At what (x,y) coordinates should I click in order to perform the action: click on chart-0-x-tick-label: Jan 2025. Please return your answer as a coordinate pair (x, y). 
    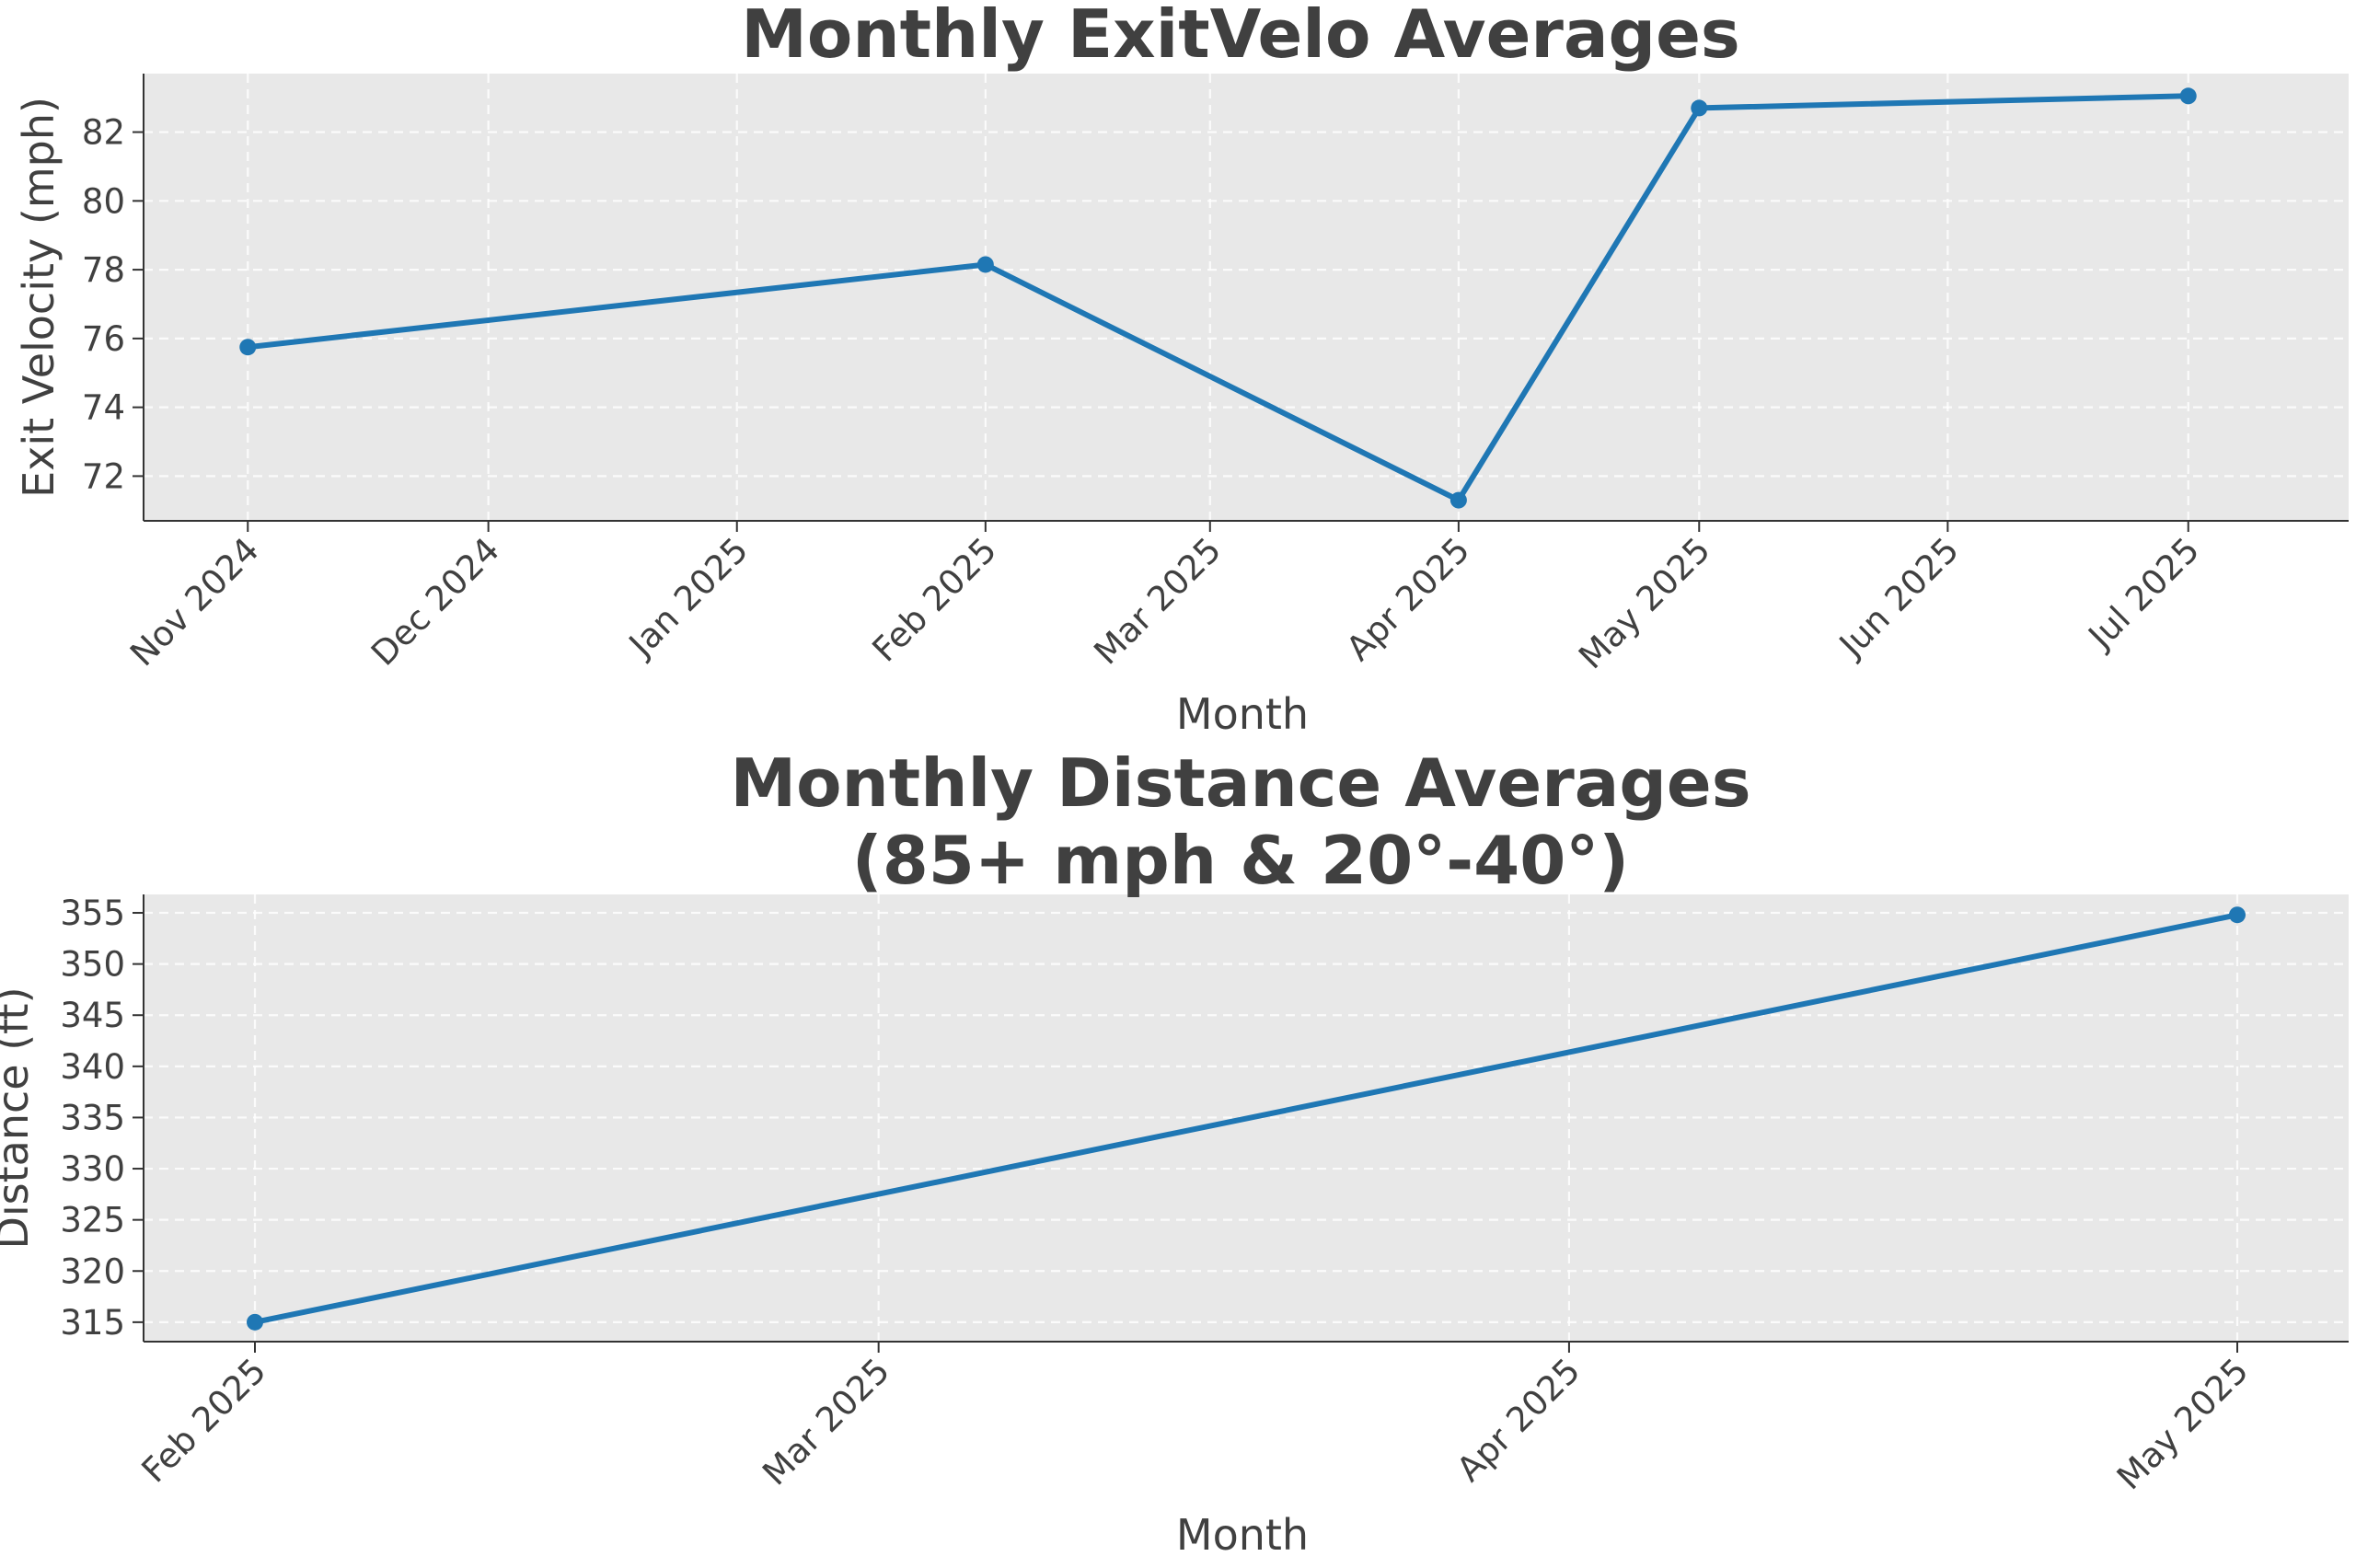
    Looking at the image, I should click on (688, 597).